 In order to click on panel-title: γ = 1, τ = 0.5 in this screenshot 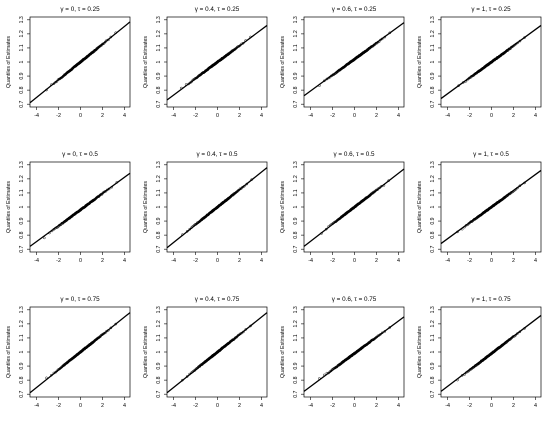, I will do `click(491, 154)`.